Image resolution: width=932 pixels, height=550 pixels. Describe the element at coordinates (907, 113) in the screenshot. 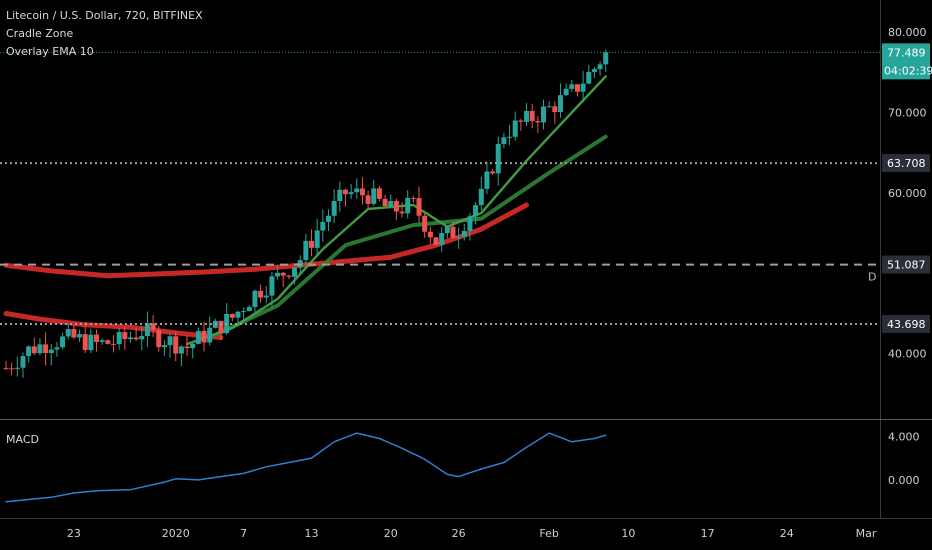

I see `price-tick-label: 70.000` at that location.